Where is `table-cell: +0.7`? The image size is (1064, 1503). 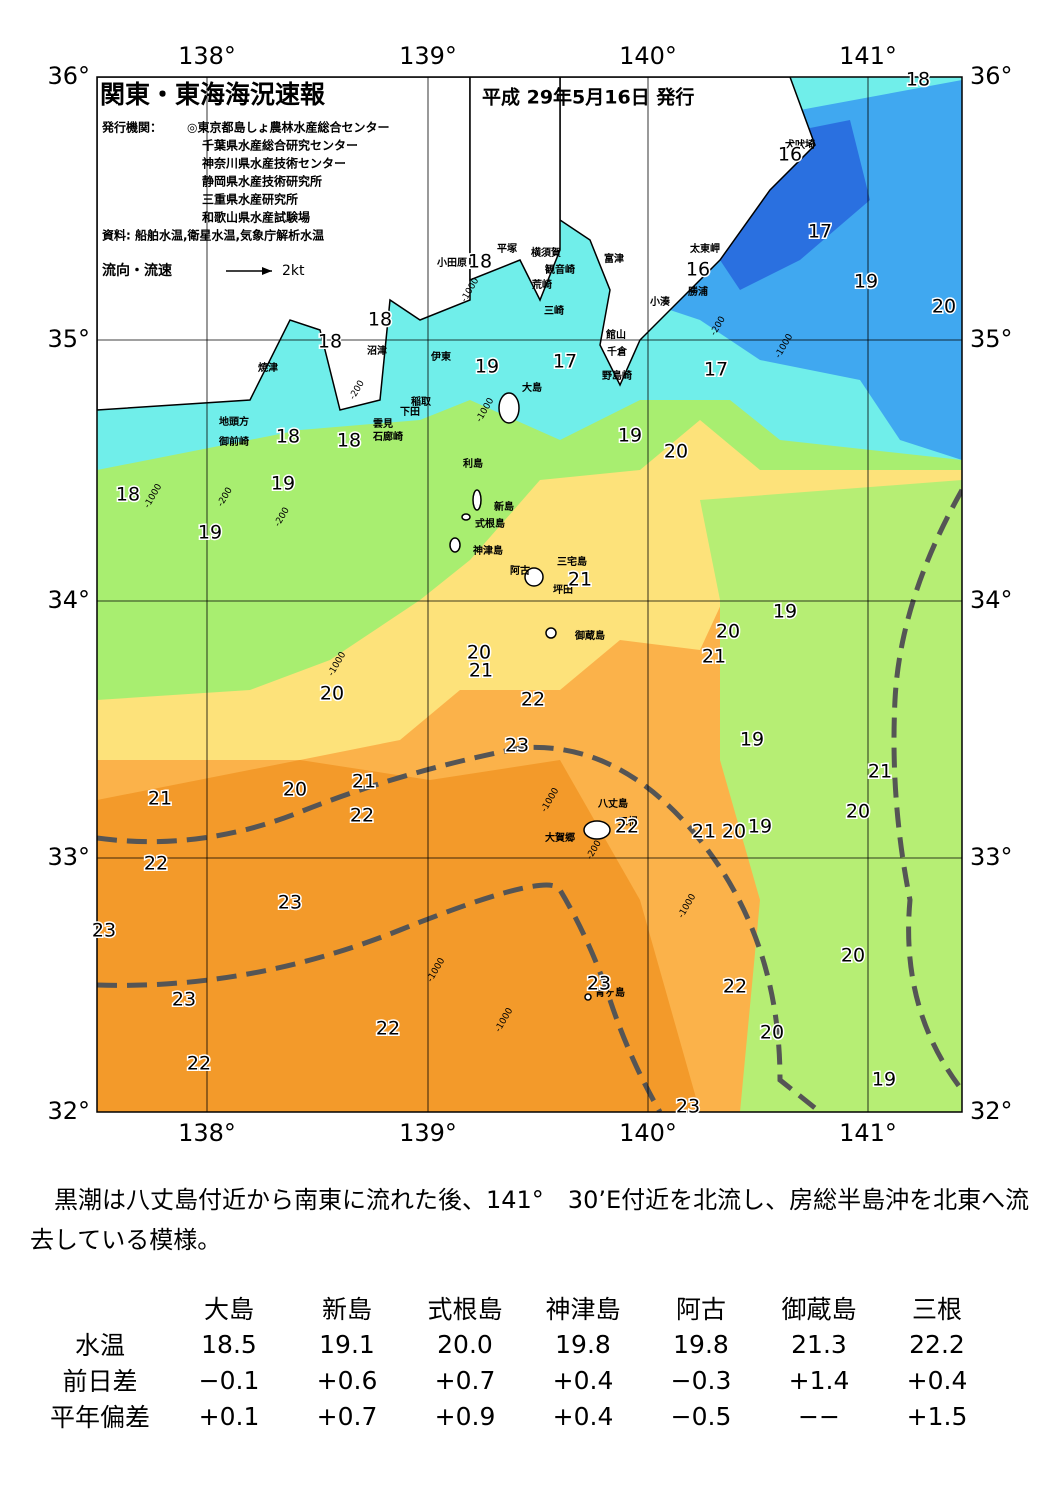 table-cell: +0.7 is located at coordinates (347, 1416).